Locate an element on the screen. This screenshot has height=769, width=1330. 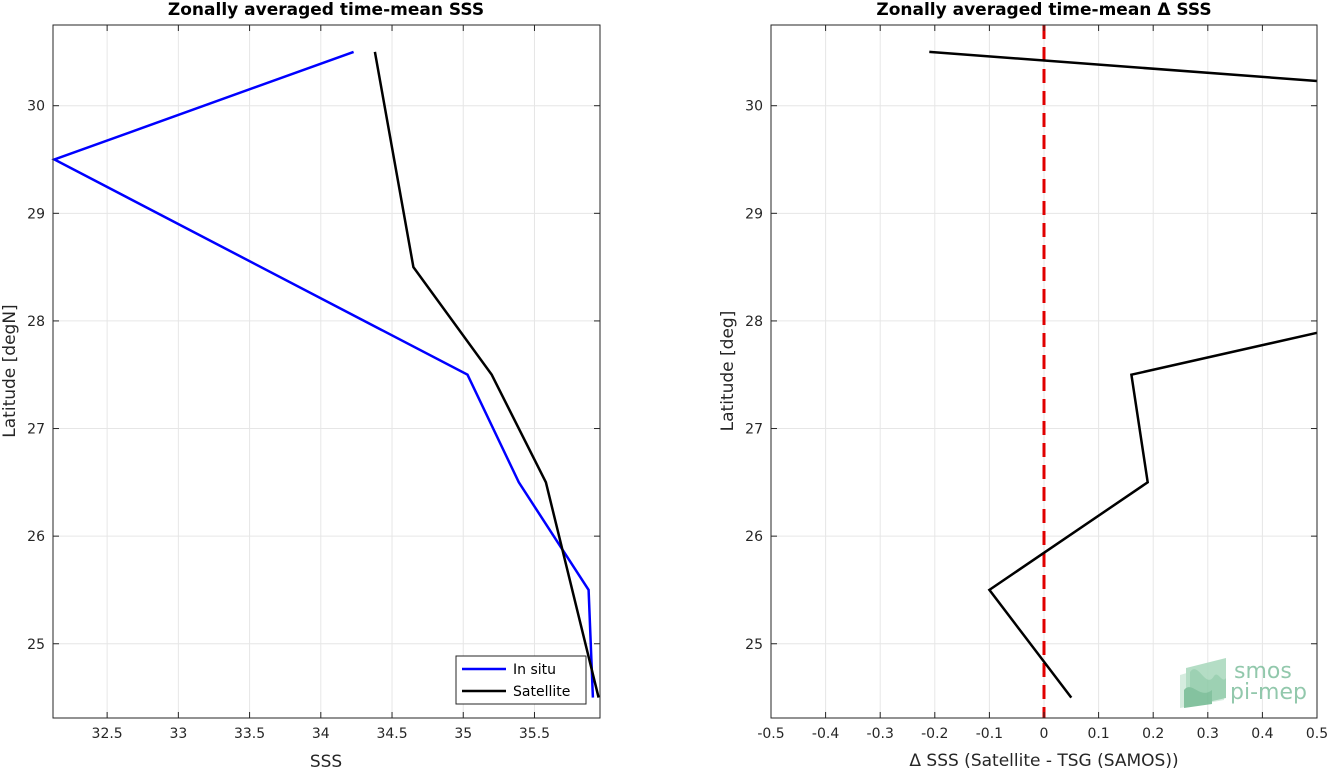
left-x-tick-label: 33.5 is located at coordinates (249, 734).